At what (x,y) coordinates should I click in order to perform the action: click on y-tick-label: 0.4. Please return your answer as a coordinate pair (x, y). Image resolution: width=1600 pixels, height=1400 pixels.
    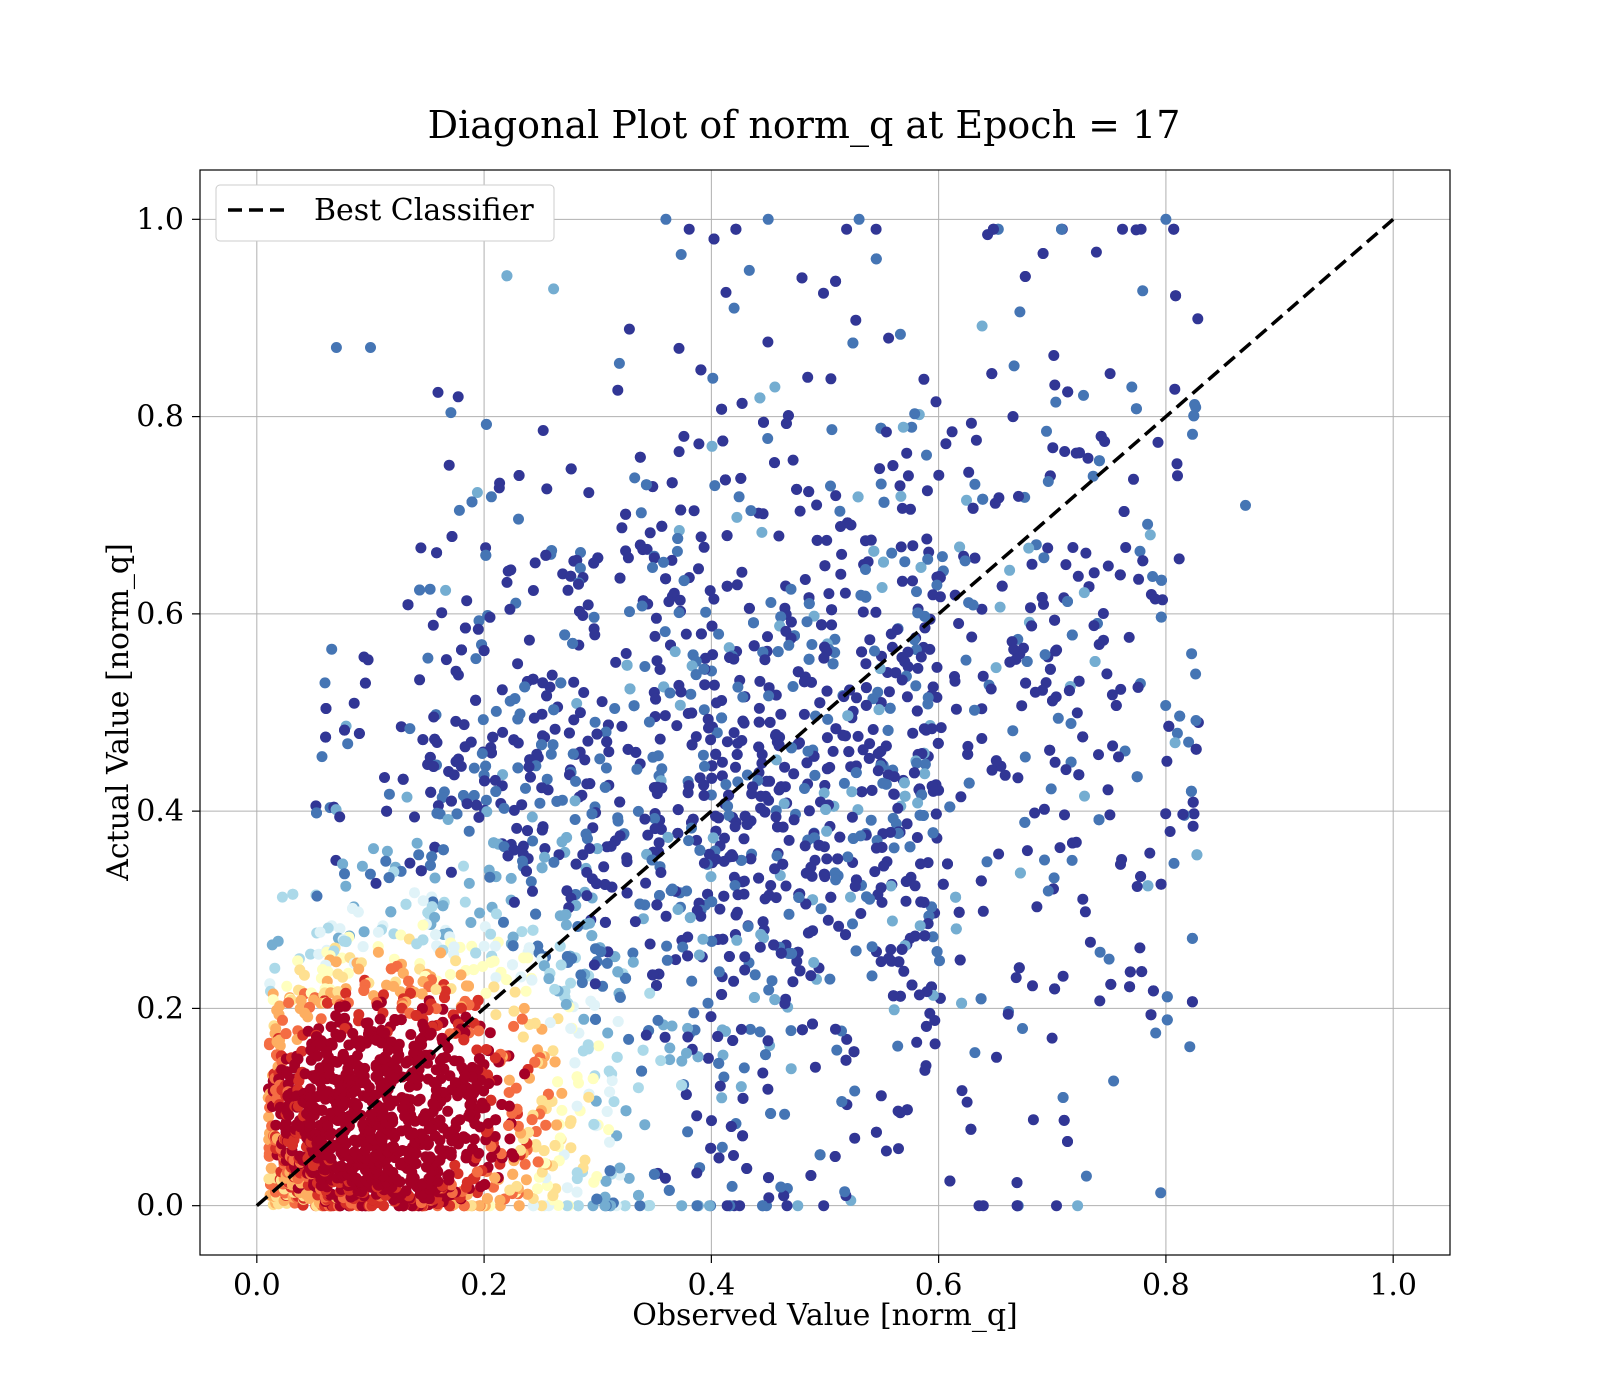
    Looking at the image, I should click on (160, 811).